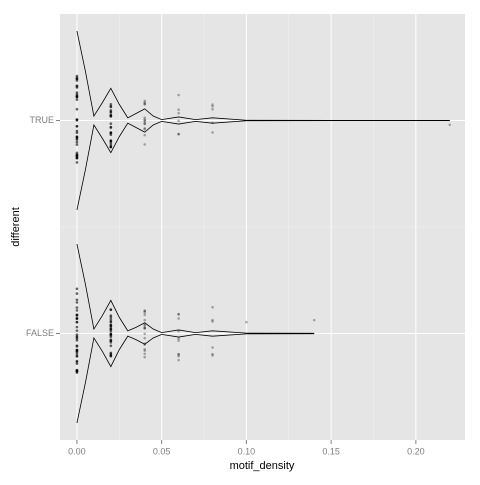  What do you see at coordinates (162, 451) in the screenshot?
I see `x-tick-label: 0.05` at bounding box center [162, 451].